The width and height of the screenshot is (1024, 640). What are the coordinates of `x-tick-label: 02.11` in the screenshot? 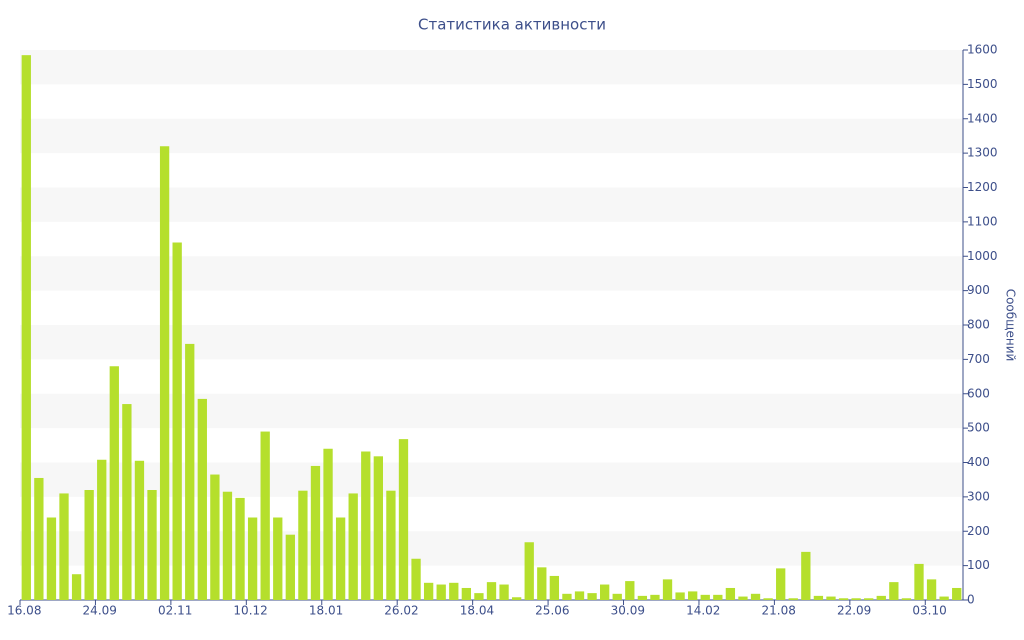 It's located at (175, 611).